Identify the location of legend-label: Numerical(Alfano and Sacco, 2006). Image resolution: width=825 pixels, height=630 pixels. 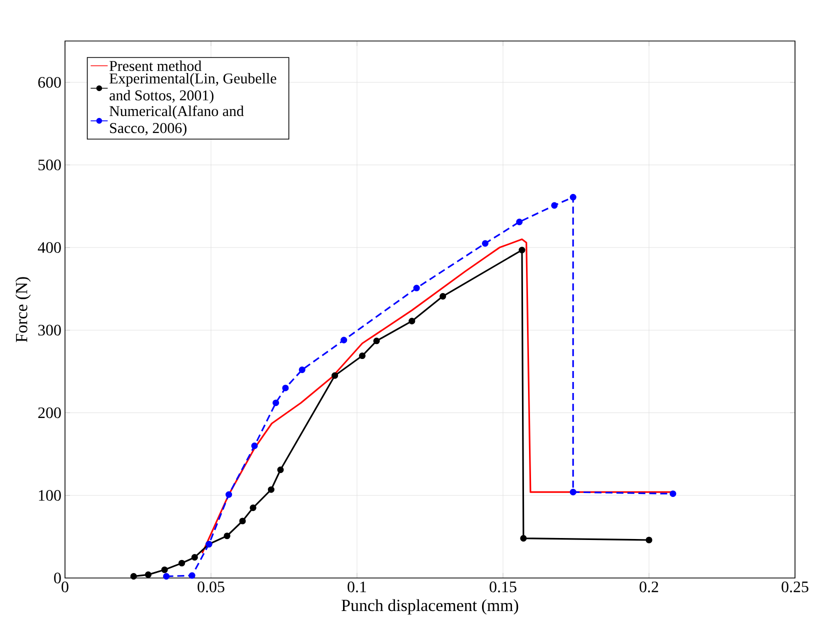
(177, 120).